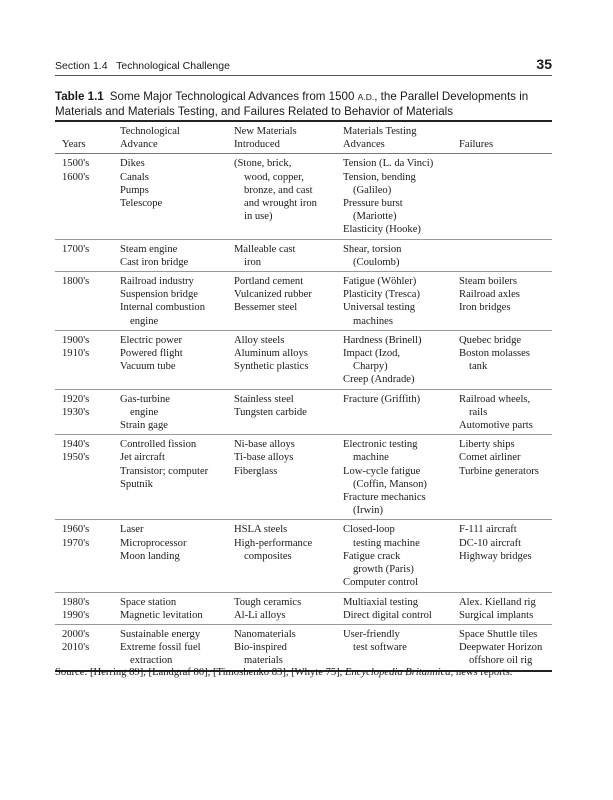  Describe the element at coordinates (266, 308) in the screenshot. I see `cell-line: Bessemer steel` at that location.